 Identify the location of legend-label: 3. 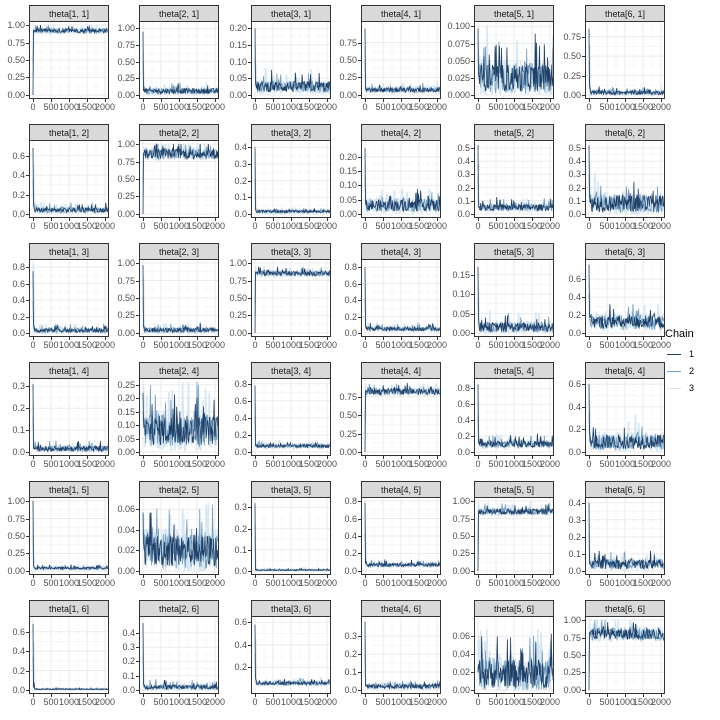
(692, 388).